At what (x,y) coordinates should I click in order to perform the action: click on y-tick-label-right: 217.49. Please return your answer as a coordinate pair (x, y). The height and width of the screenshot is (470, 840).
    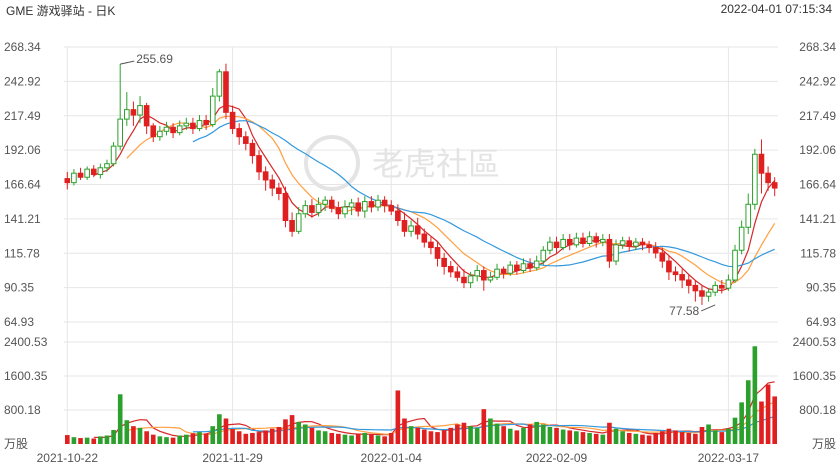
    Looking at the image, I should click on (817, 116).